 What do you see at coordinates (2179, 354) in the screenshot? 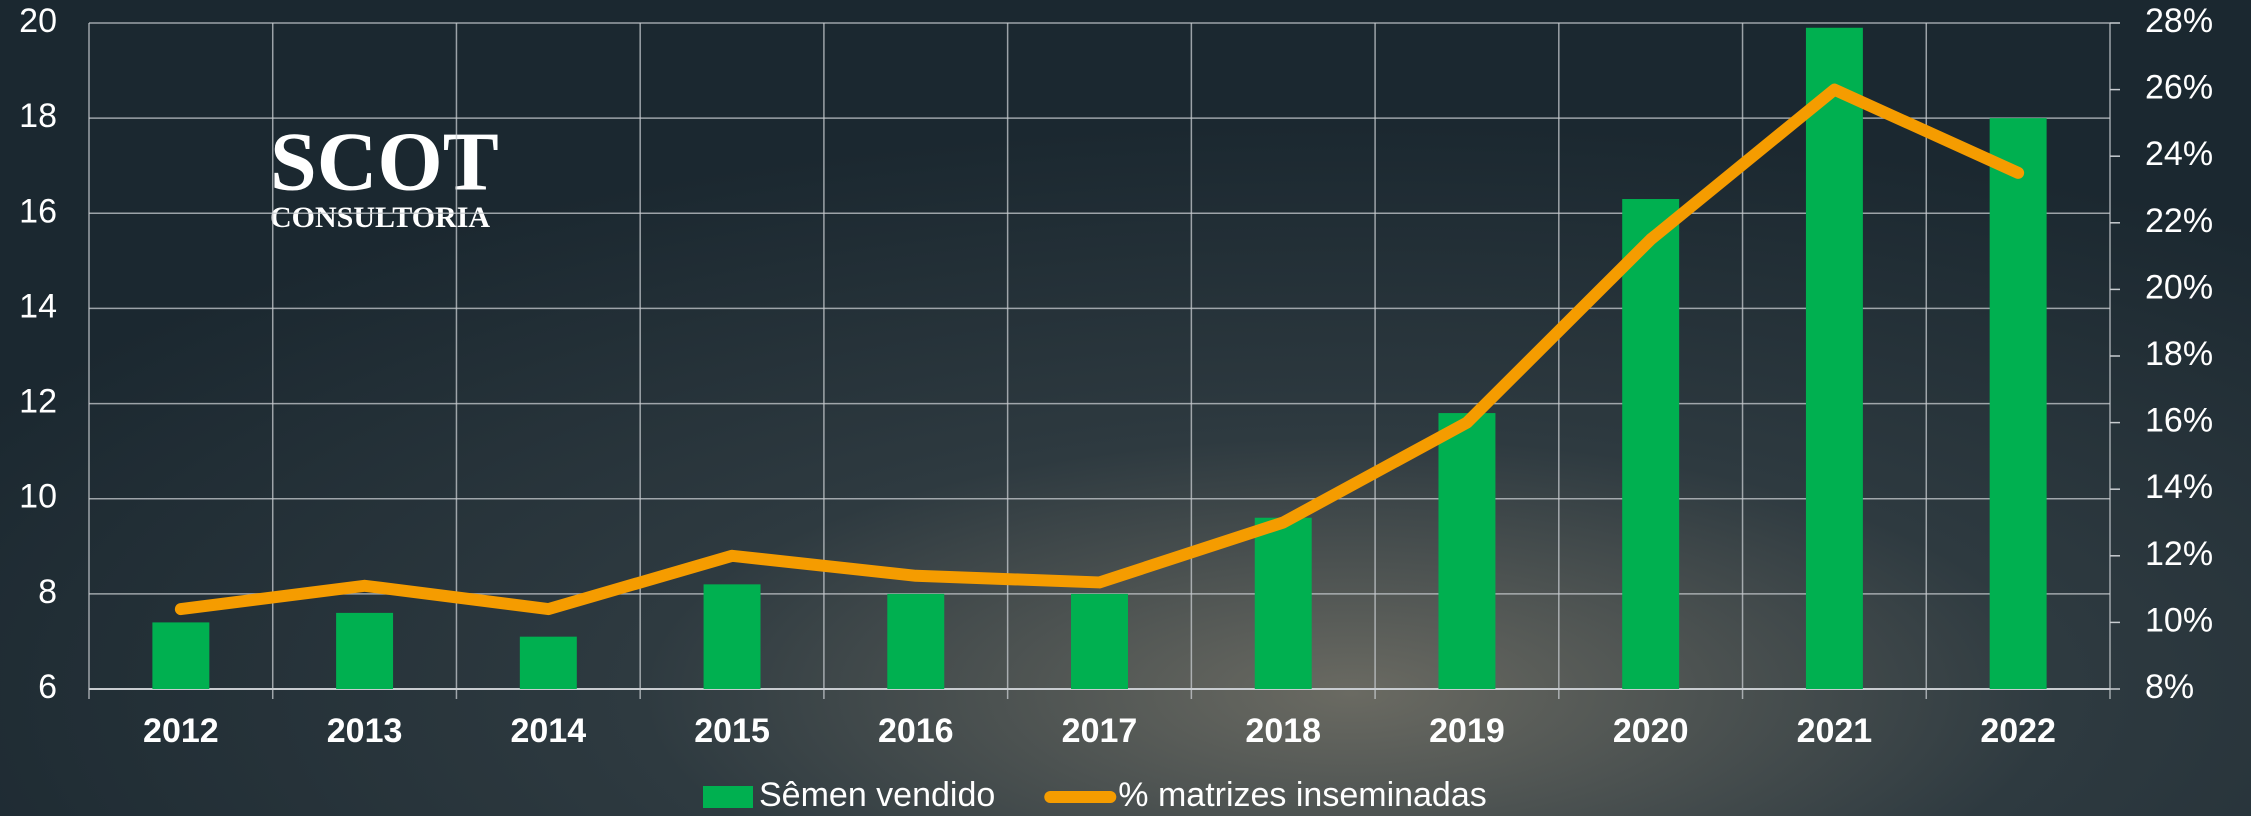
I see `y2-tick-label: 18%` at bounding box center [2179, 354].